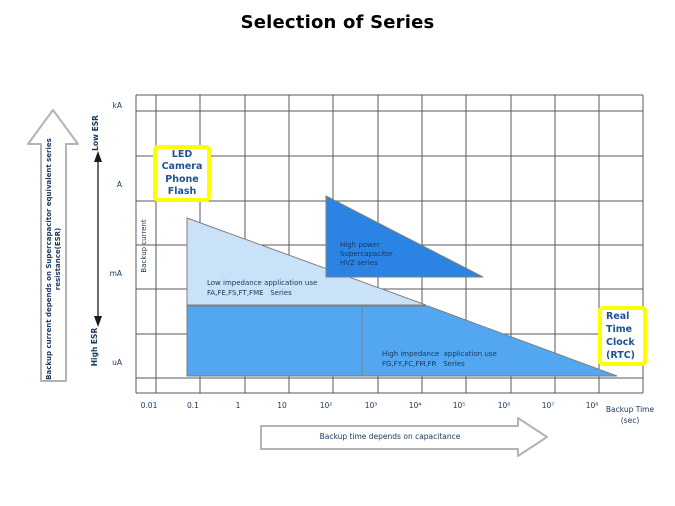 The height and width of the screenshot is (506, 675). I want to click on up-arrow-label-line2: resistance(ESR), so click(58, 259).